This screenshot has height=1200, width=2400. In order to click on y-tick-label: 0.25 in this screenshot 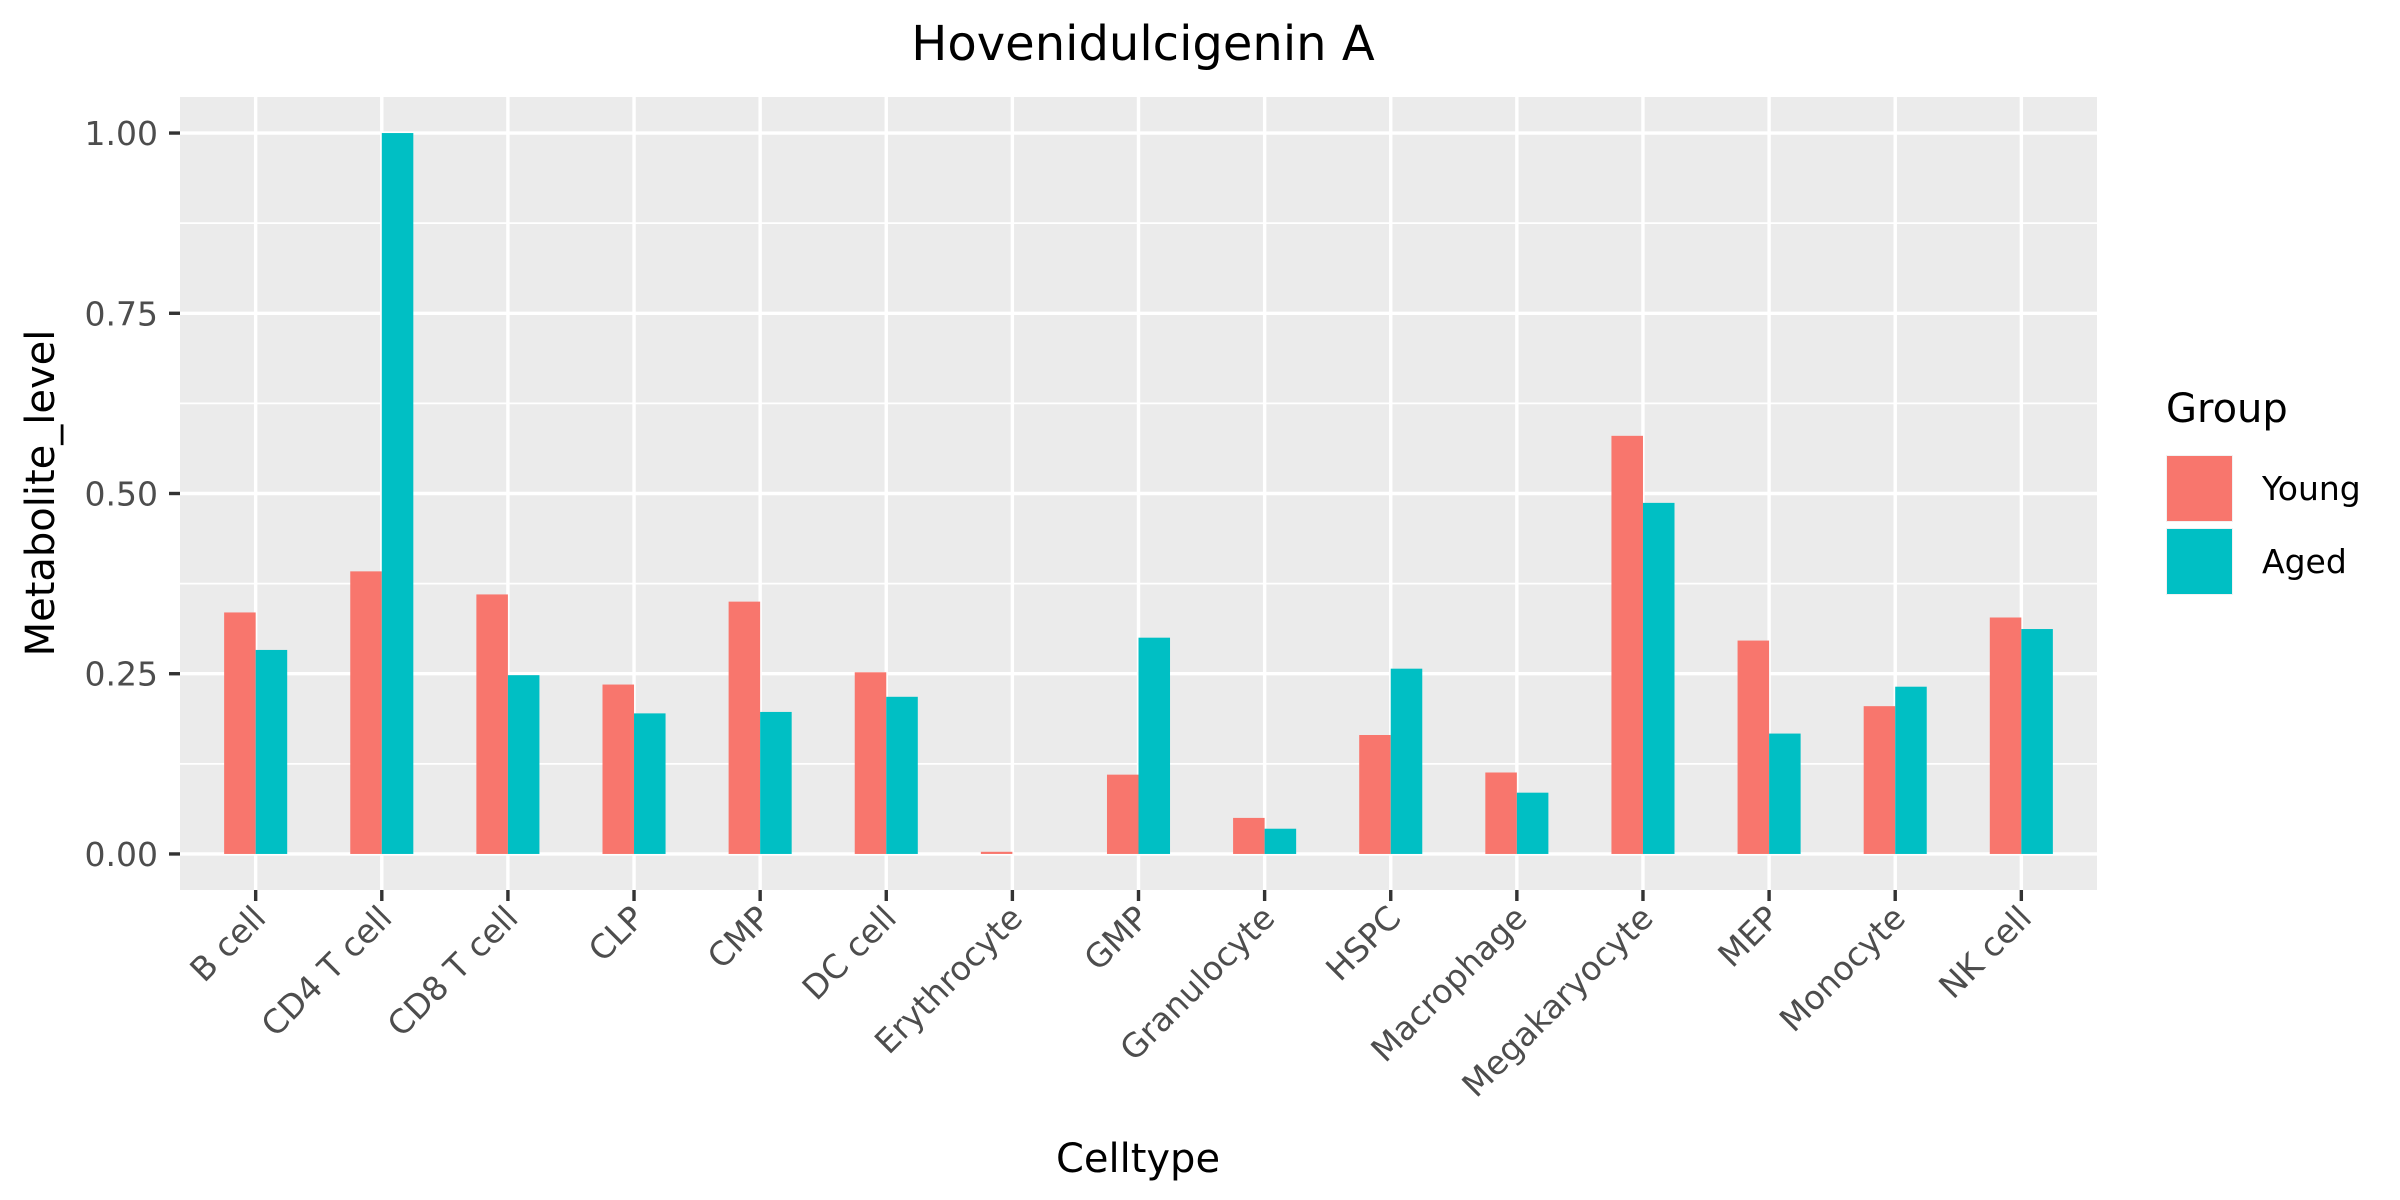, I will do `click(121, 674)`.